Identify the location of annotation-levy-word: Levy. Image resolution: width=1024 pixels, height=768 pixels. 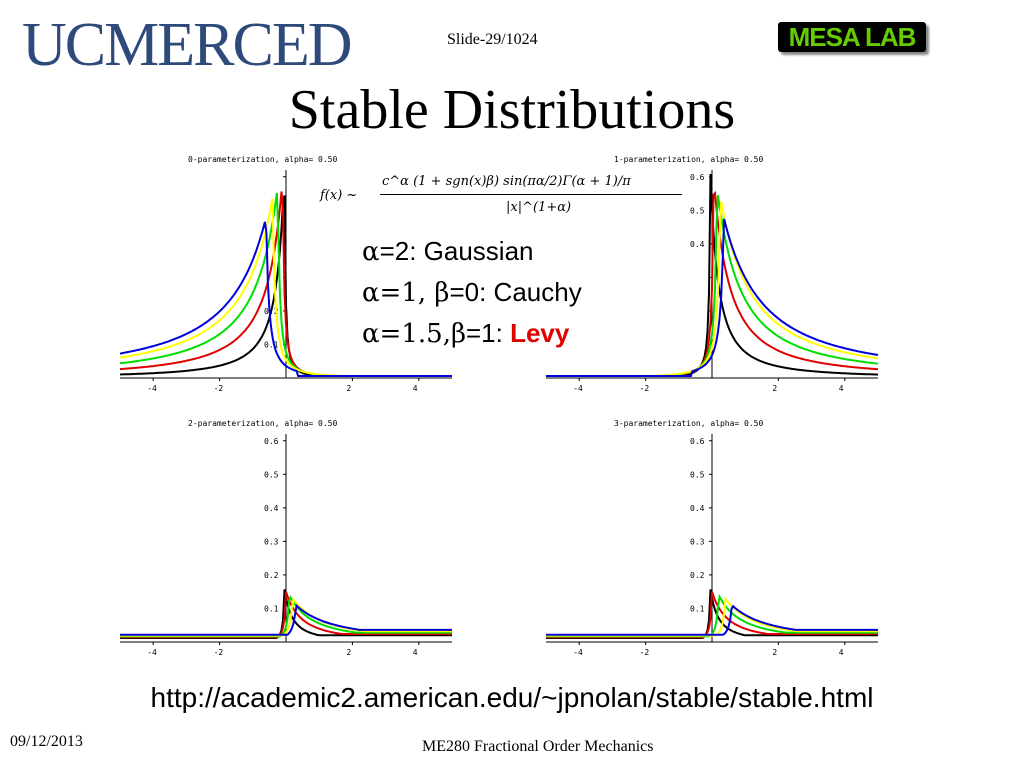
(540, 333).